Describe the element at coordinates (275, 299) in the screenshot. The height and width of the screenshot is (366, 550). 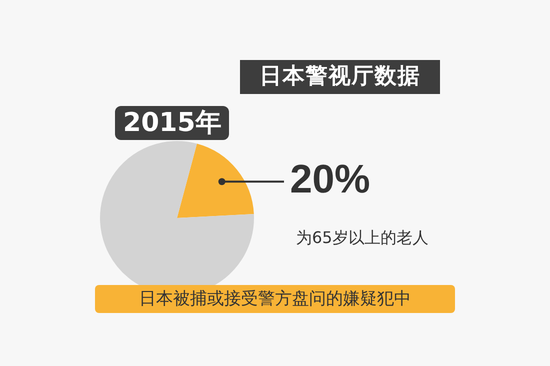
I see `text: 日本被捕或接受警方盘问的嫌疑犯中` at that location.